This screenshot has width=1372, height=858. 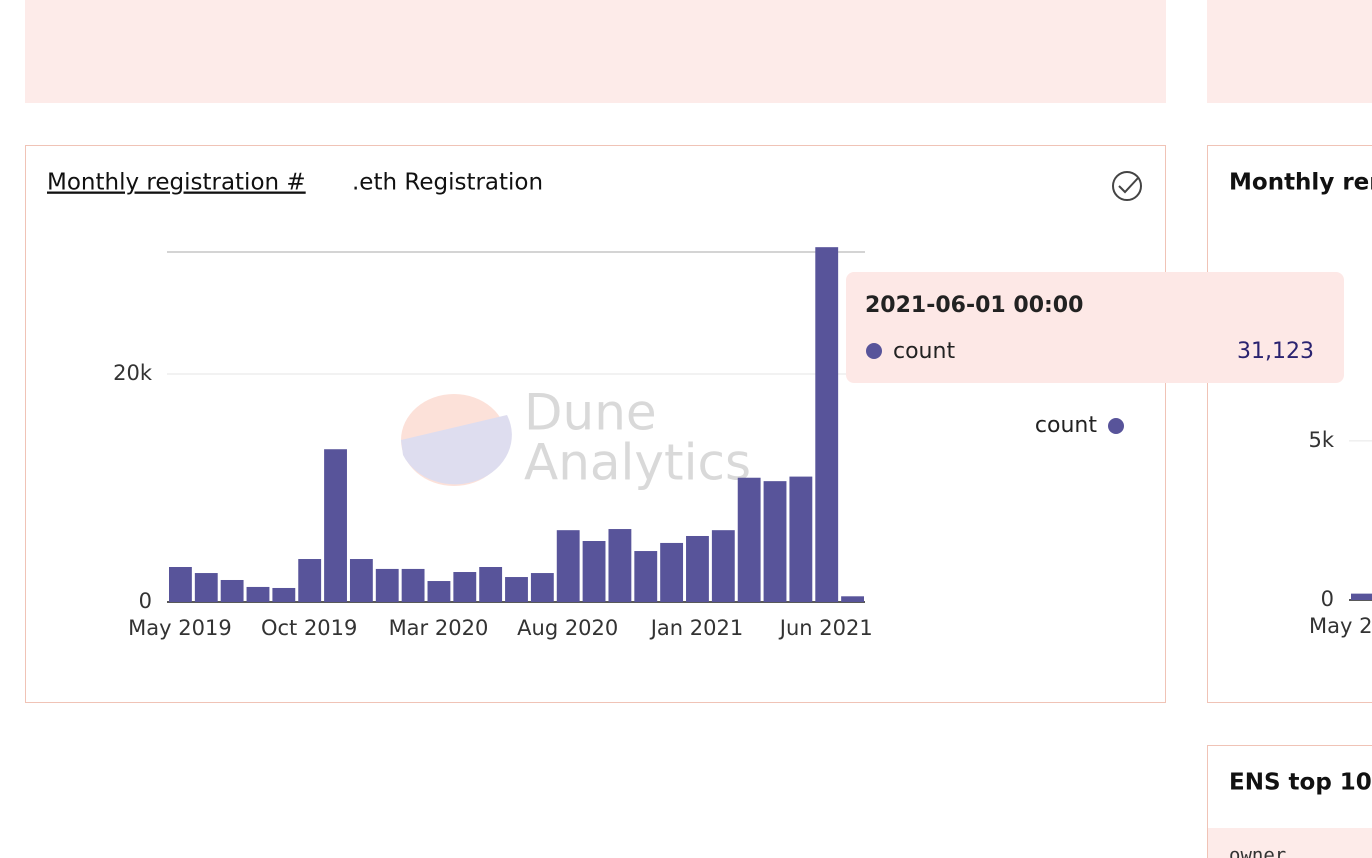 I want to click on watermark-text: Dune, so click(x=590, y=413).